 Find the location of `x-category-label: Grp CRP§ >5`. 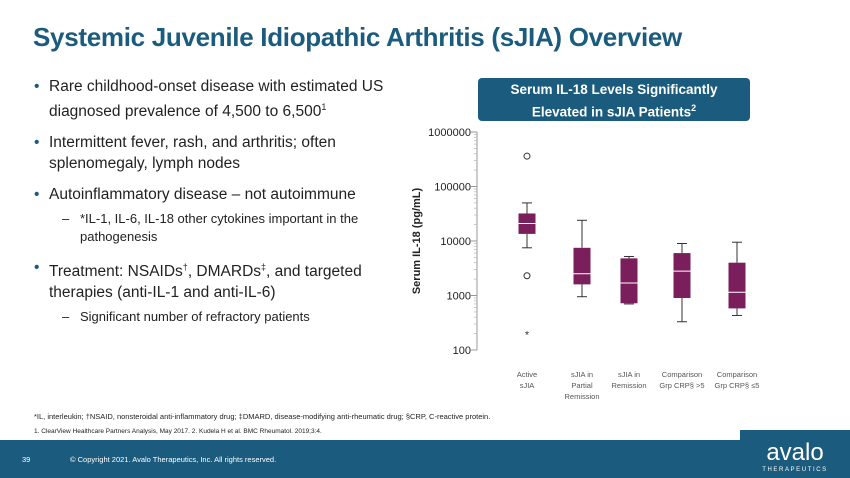

x-category-label: Grp CRP§ >5 is located at coordinates (681, 385).